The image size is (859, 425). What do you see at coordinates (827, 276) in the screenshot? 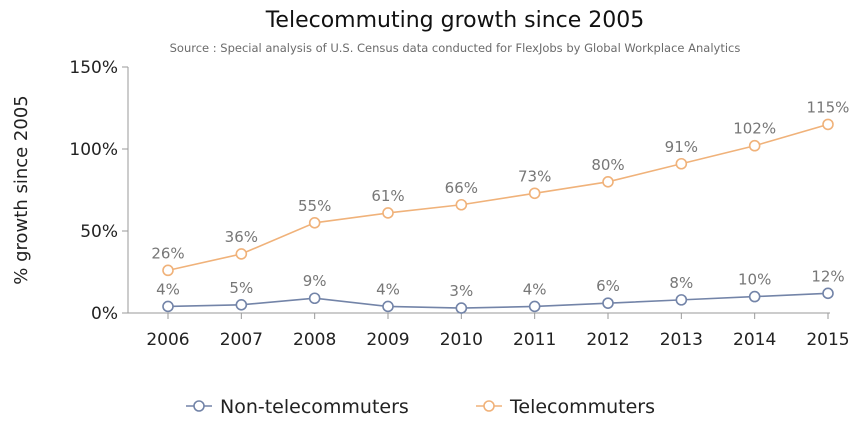
I see `data-label: 12%` at bounding box center [827, 276].